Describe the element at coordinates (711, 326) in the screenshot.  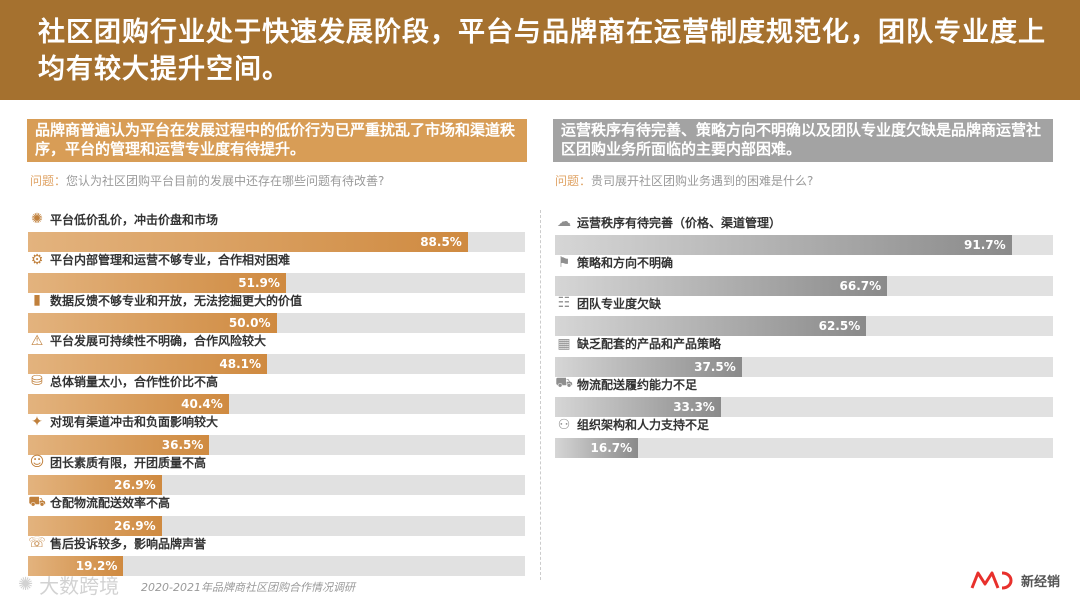
I see `right-bar-fill: 62.5%` at that location.